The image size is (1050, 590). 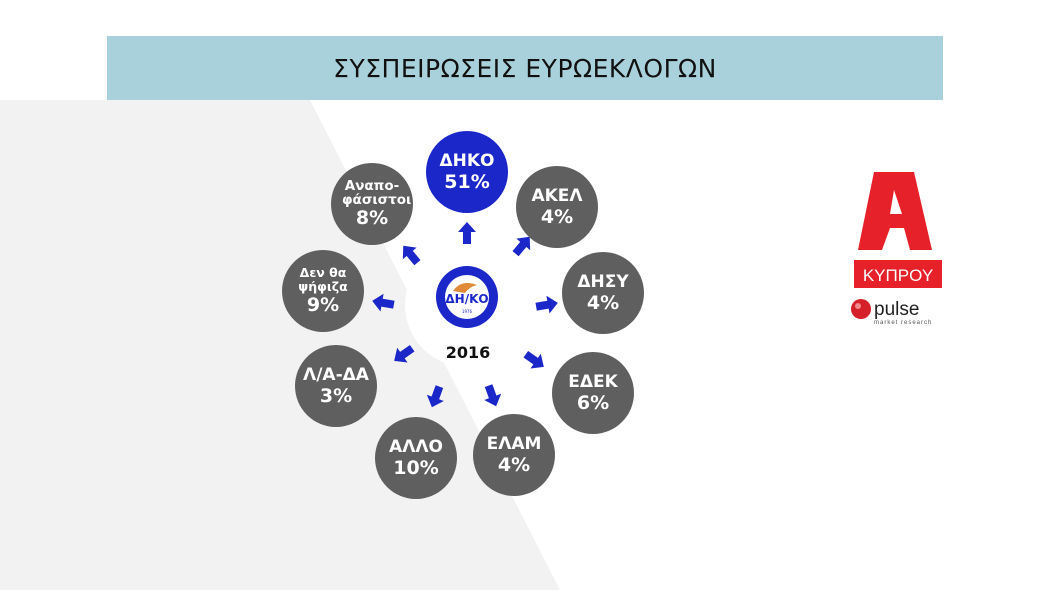 What do you see at coordinates (898, 230) in the screenshot?
I see `alpha-kyprou-logo: ΚΥΠΡΟΥ` at bounding box center [898, 230].